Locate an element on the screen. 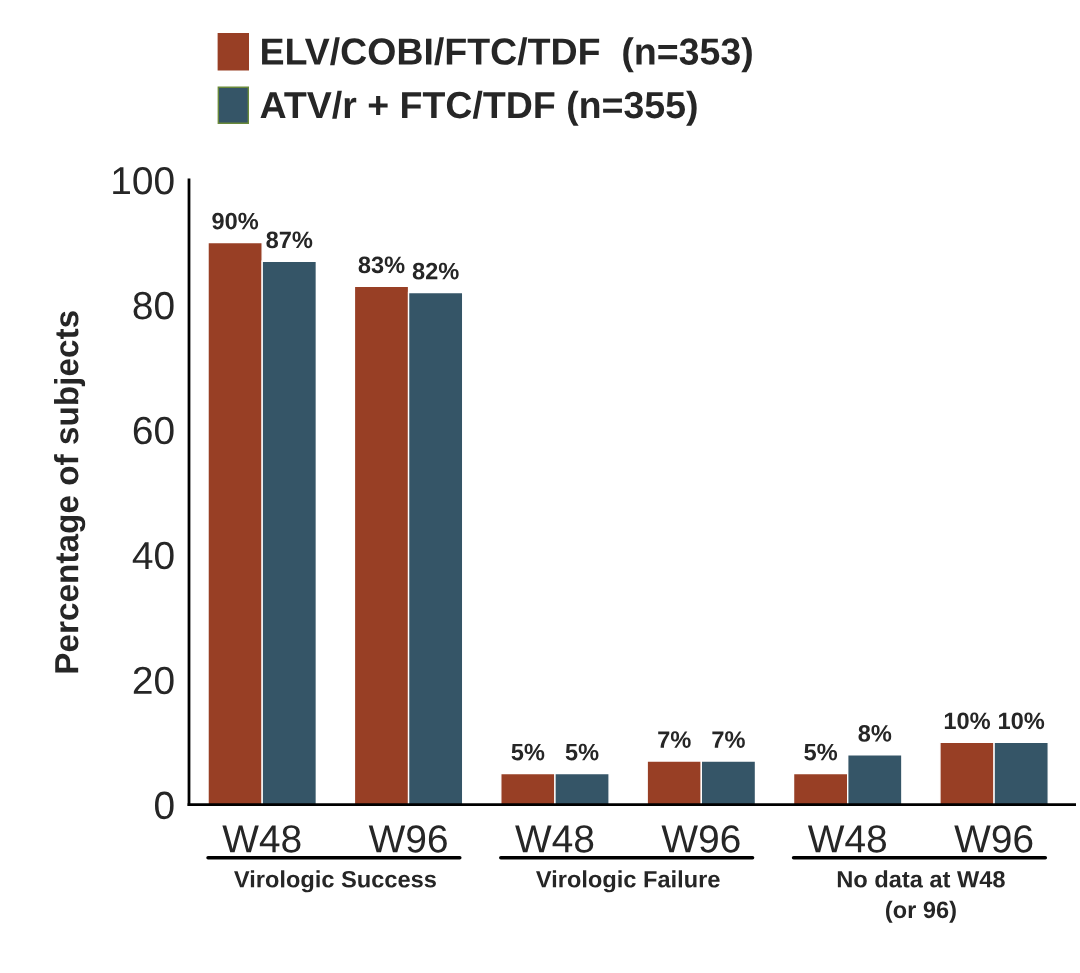  legend-label: ATV/r + FTC/TDF (n=355) is located at coordinates (478, 108).